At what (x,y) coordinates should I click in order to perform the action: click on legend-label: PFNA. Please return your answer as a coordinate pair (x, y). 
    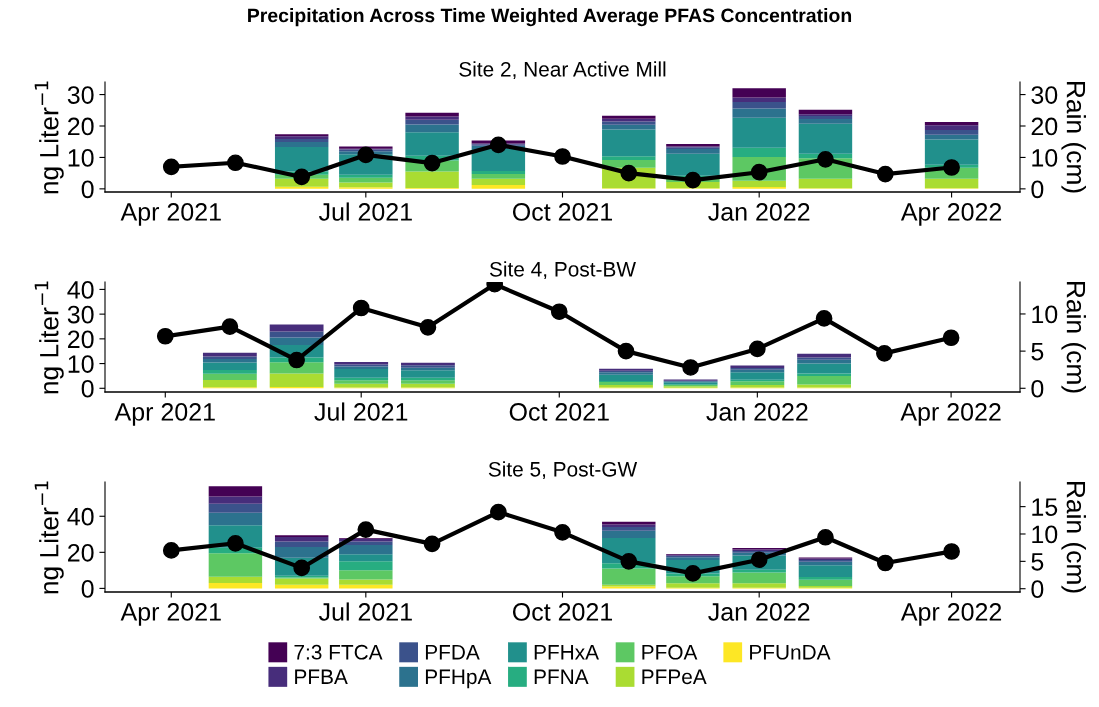
    Looking at the image, I should click on (561, 676).